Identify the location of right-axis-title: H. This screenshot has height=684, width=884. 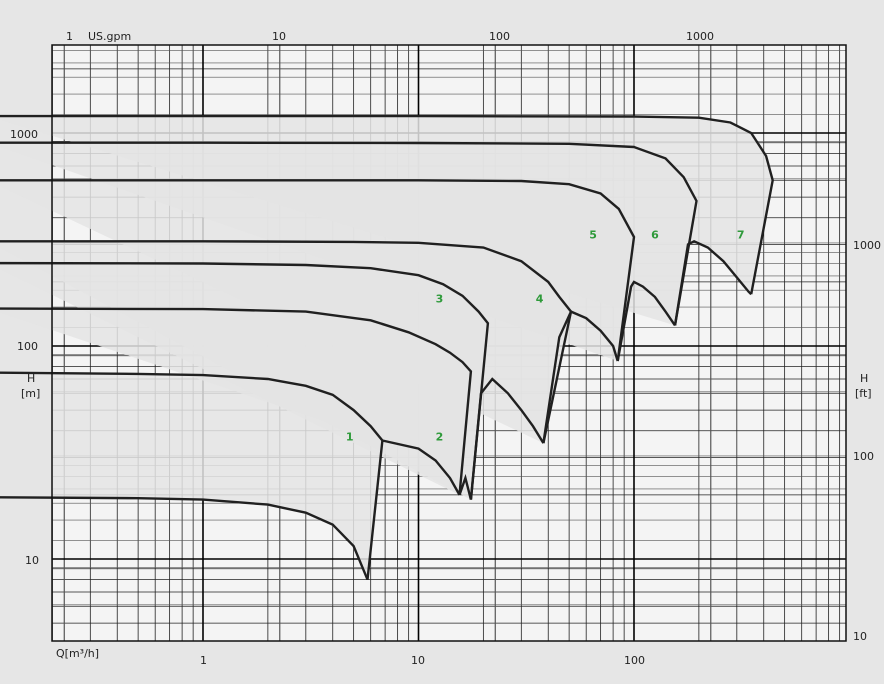
(864, 378).